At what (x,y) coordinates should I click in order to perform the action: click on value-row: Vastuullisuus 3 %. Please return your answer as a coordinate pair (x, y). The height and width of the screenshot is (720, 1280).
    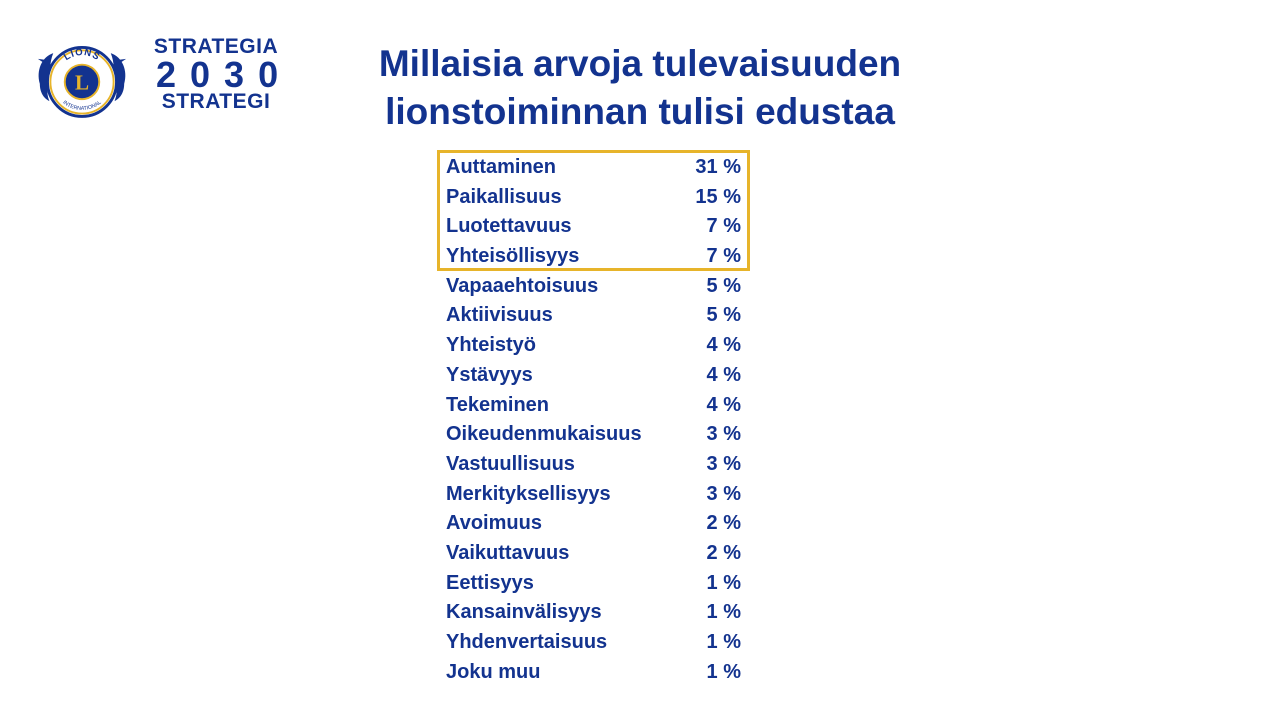
    Looking at the image, I should click on (596, 465).